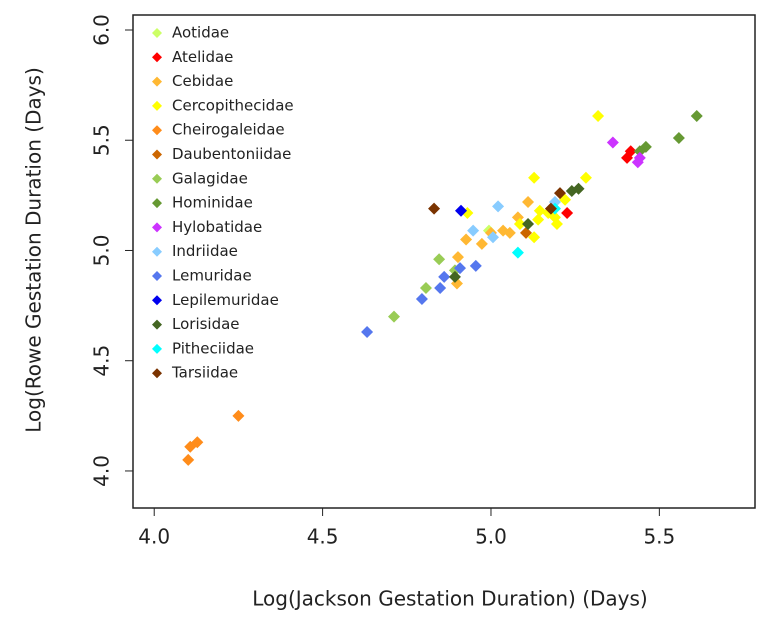 This screenshot has height=621, width=757. Describe the element at coordinates (202, 81) in the screenshot. I see `legend-label: Cebidae` at that location.